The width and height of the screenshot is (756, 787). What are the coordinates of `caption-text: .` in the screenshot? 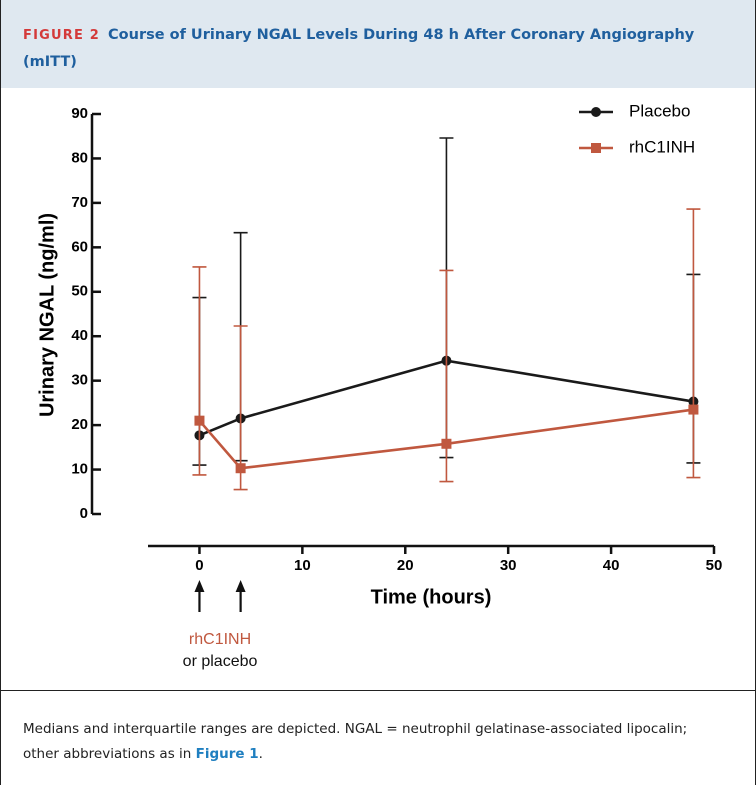 It's located at (260, 754).